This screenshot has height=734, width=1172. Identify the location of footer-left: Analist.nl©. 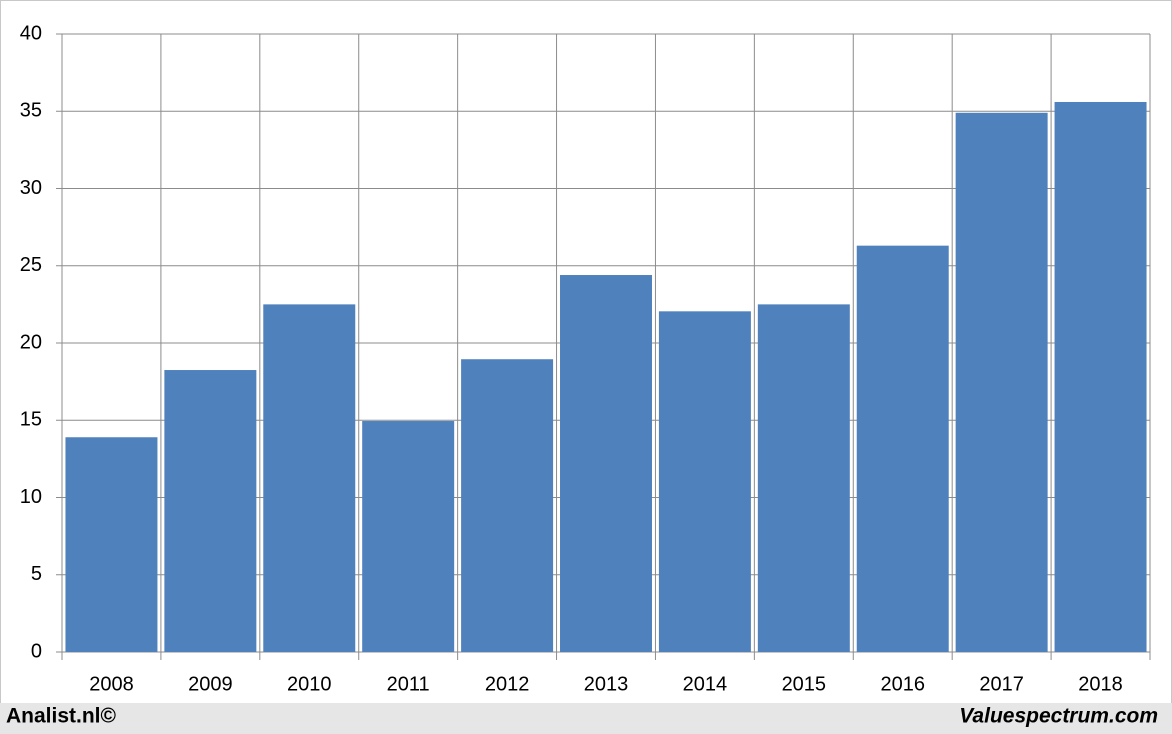
(61, 716).